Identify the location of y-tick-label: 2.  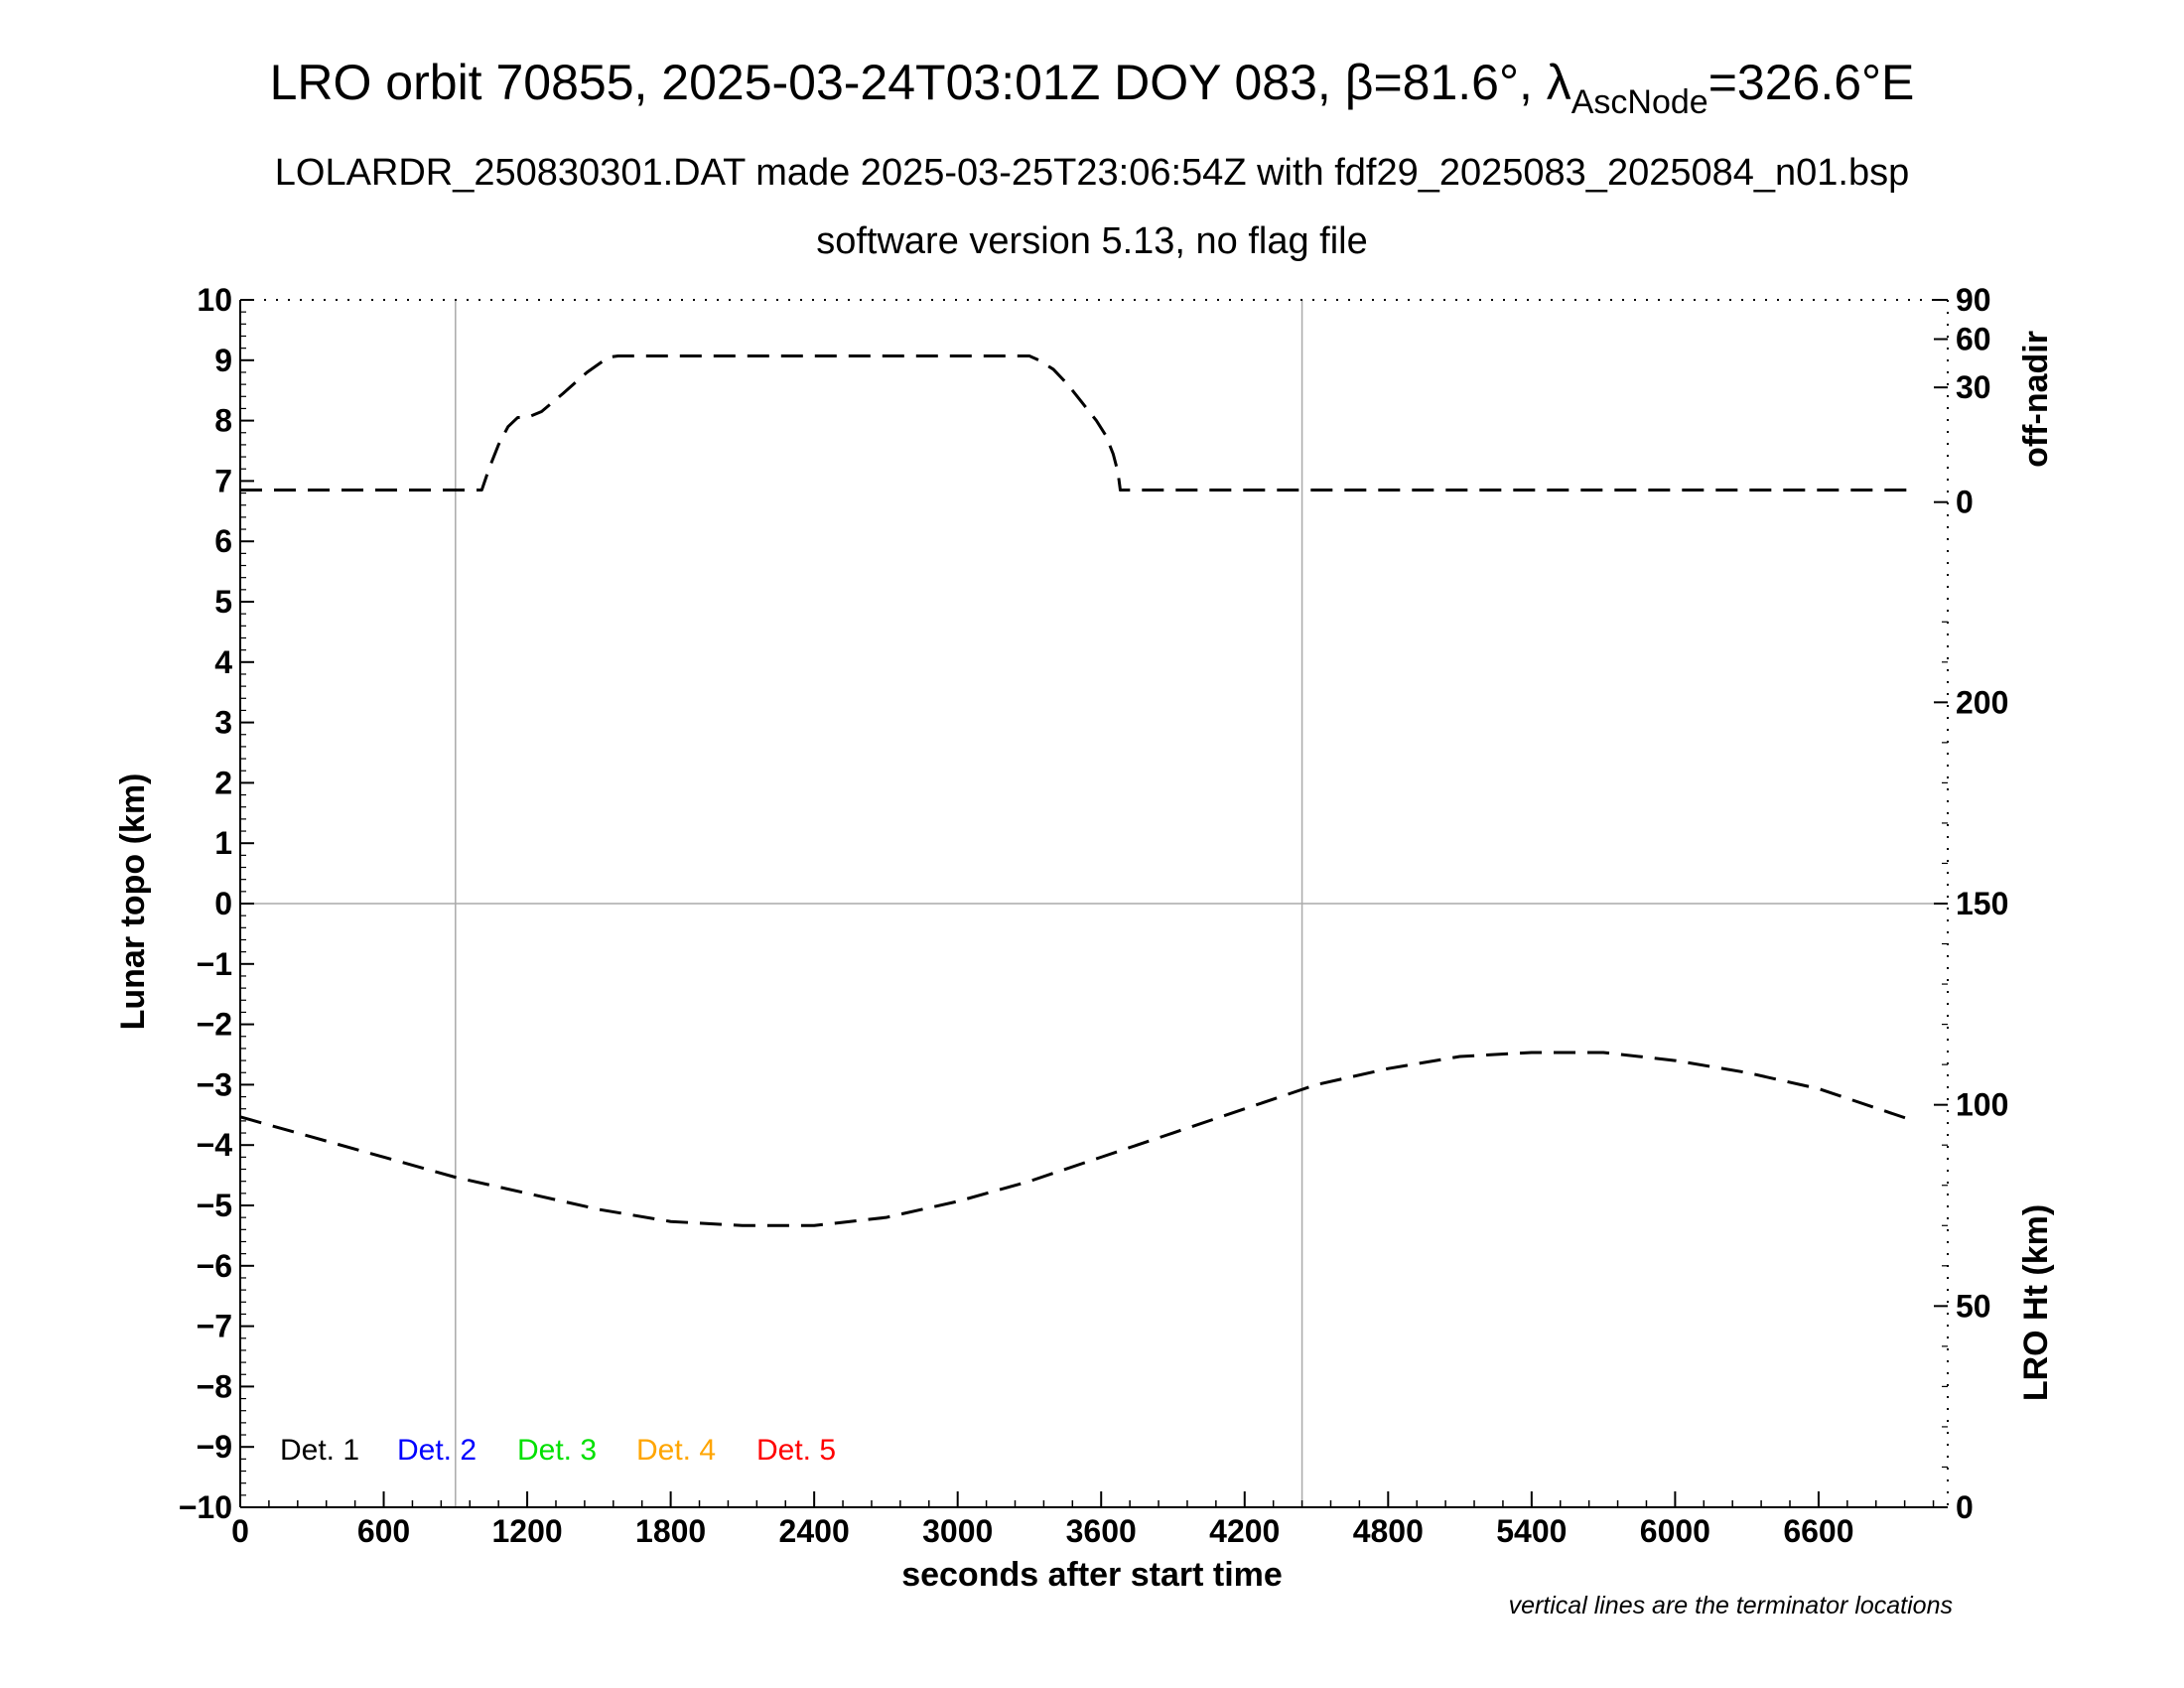
(223, 782).